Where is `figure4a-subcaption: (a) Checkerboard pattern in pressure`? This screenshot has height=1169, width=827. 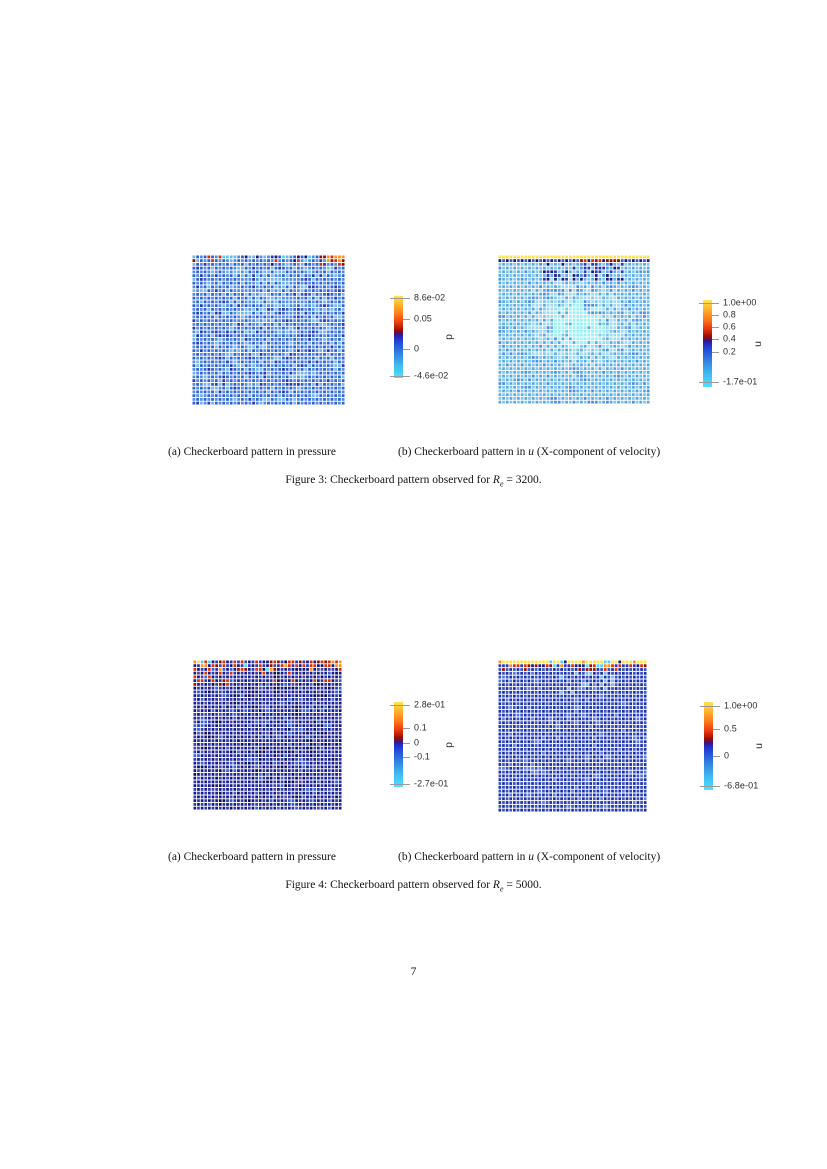 figure4a-subcaption: (a) Checkerboard pattern in pressure is located at coordinates (252, 857).